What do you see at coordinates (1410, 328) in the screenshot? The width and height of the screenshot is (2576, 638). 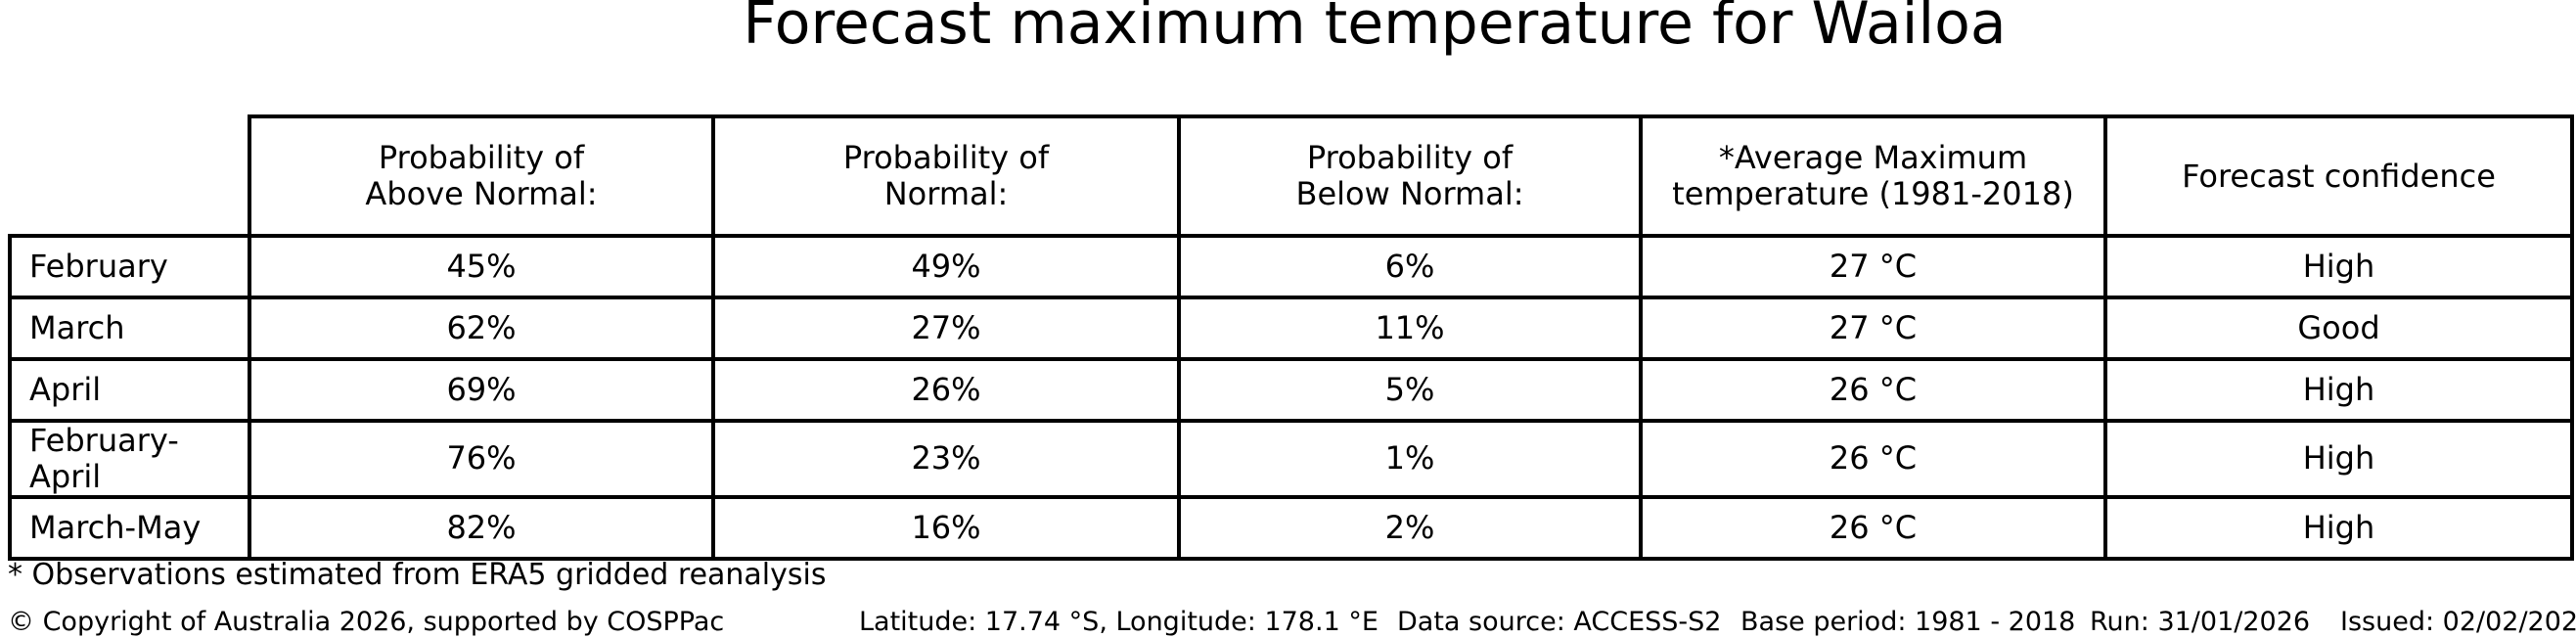 I see `table-cell: 11%` at bounding box center [1410, 328].